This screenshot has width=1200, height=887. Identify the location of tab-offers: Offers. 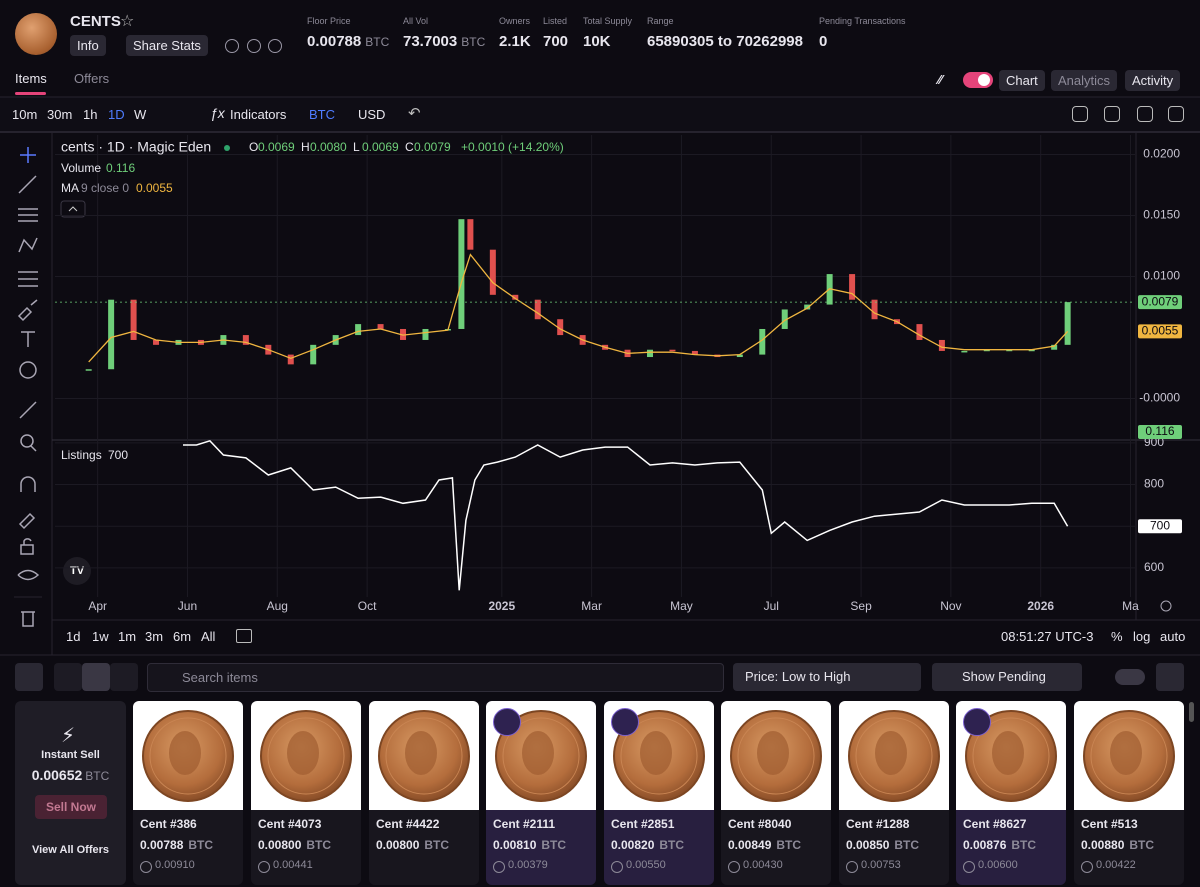
(92, 78).